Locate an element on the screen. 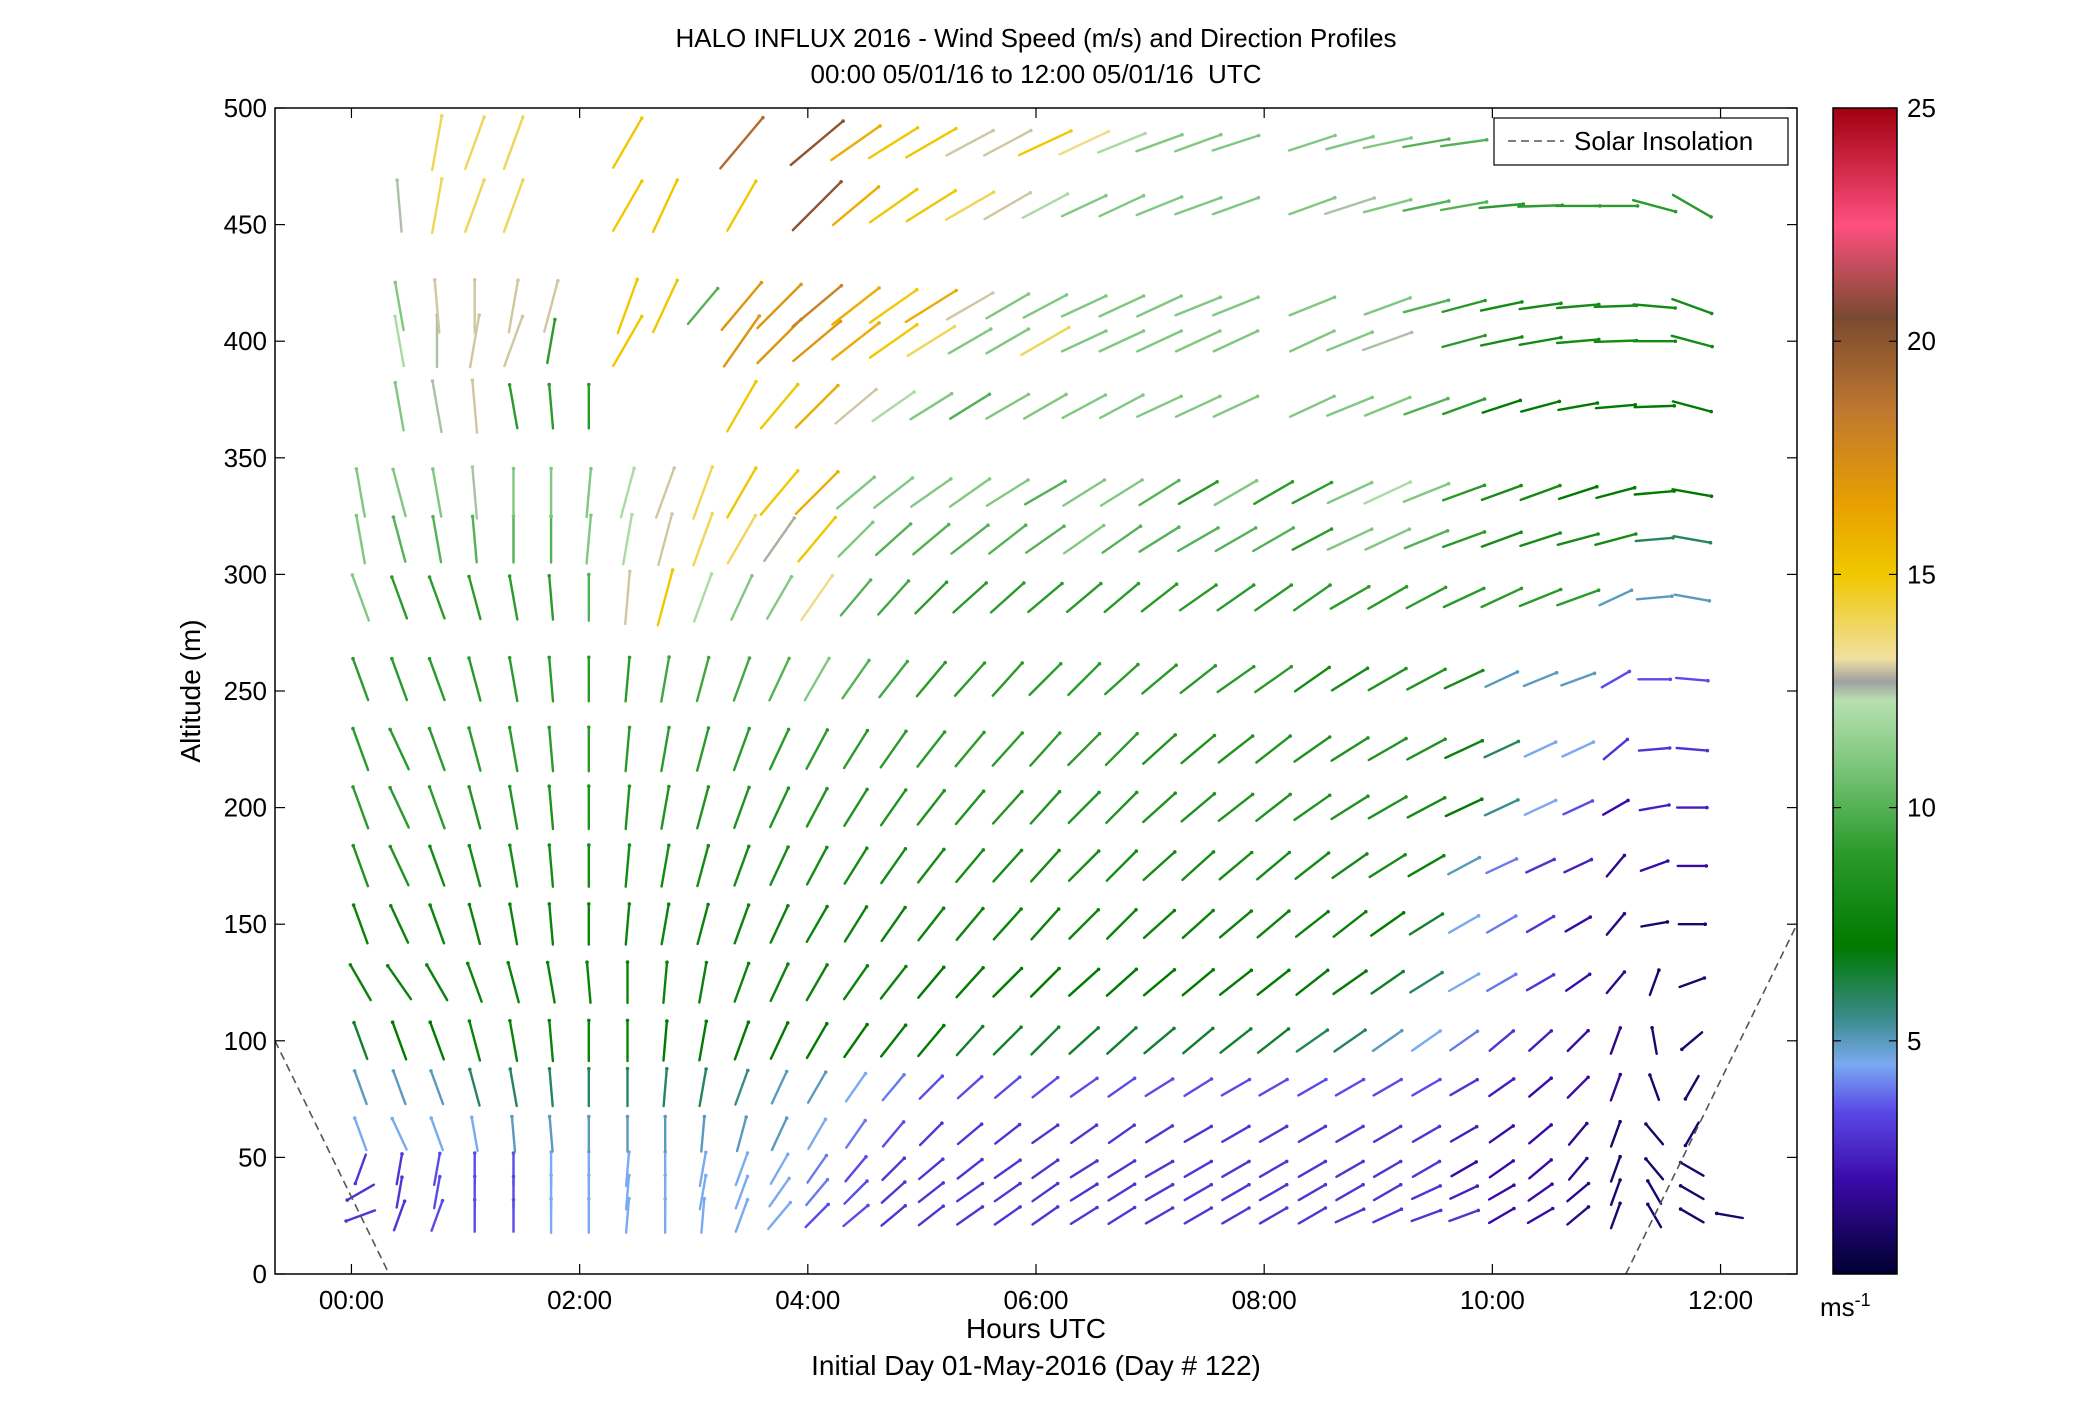  y-axis-label: Altitude (m) is located at coordinates (190, 690).